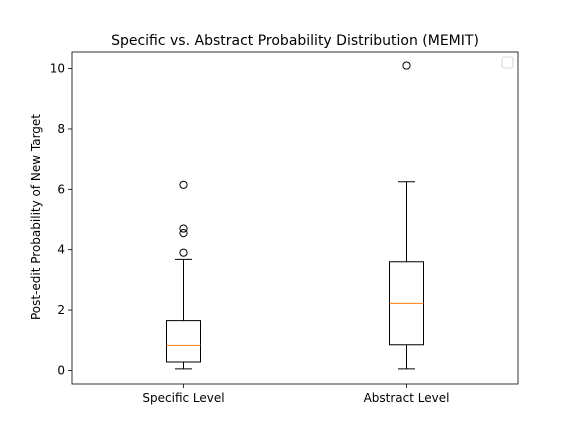  What do you see at coordinates (61, 370) in the screenshot?
I see `y-tick-label: 0` at bounding box center [61, 370].